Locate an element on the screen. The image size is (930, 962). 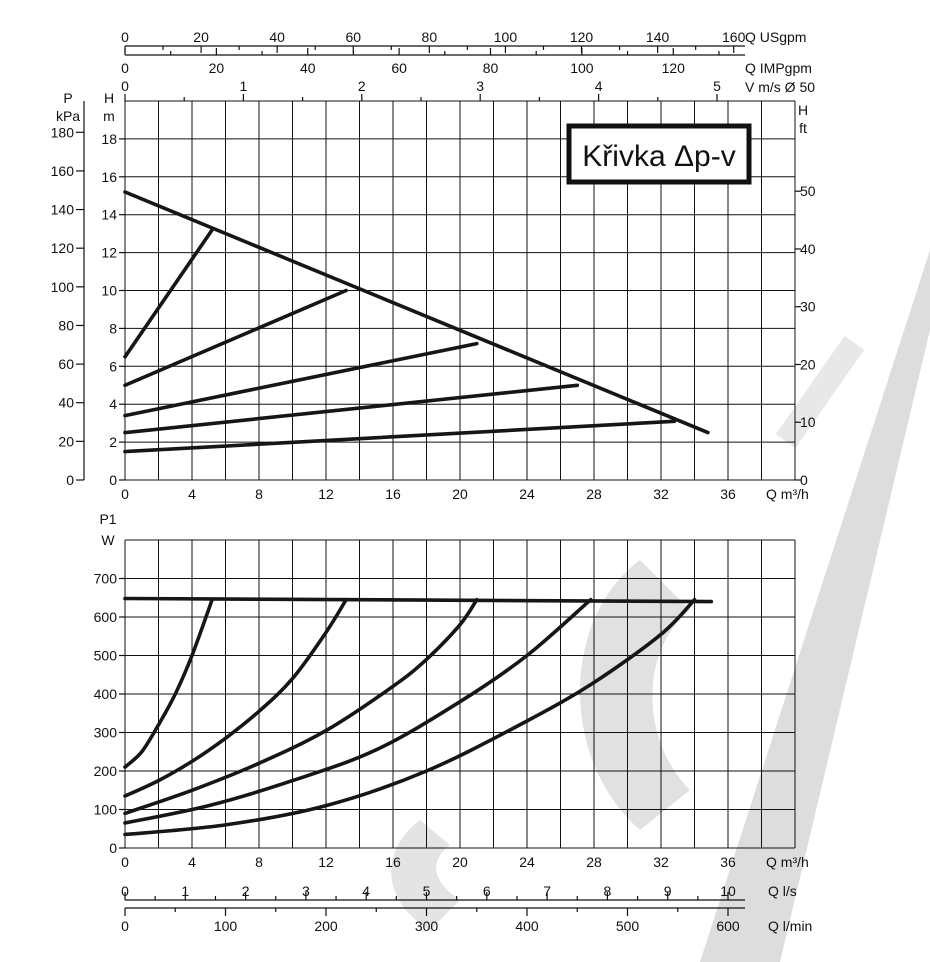
velocity-tick-label: 5 is located at coordinates (717, 86).